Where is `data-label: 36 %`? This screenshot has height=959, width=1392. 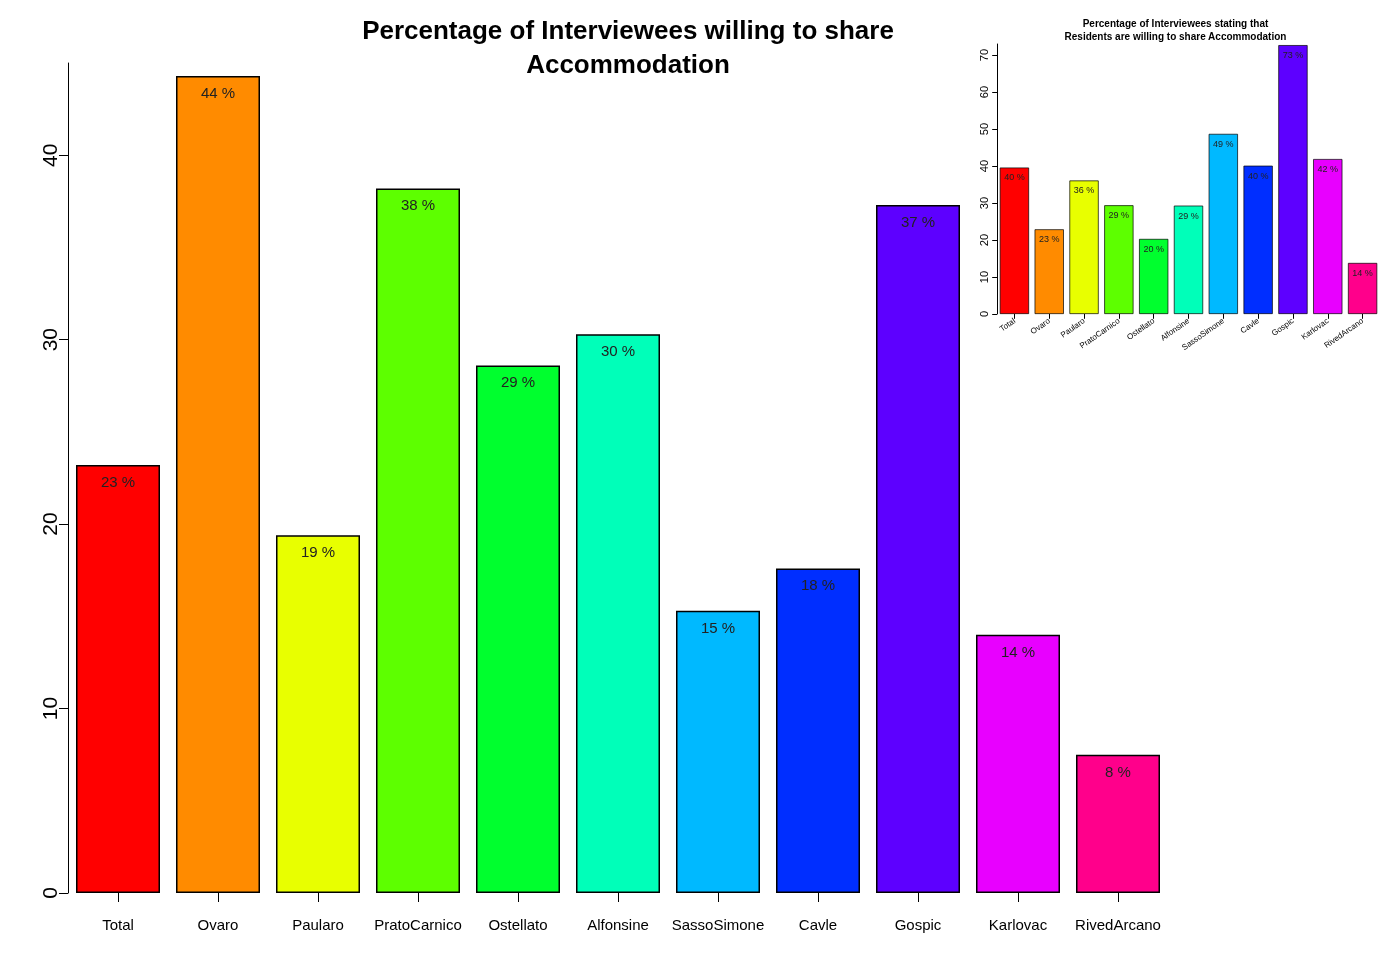
data-label: 36 % is located at coordinates (1084, 190).